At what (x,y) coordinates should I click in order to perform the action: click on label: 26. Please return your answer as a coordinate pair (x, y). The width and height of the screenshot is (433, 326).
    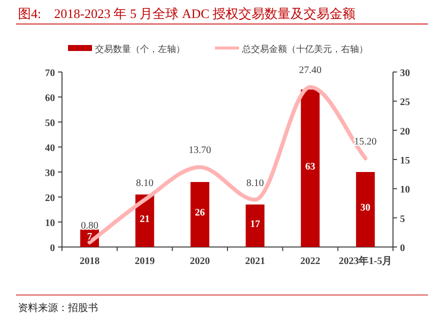
    Looking at the image, I should click on (199, 213).